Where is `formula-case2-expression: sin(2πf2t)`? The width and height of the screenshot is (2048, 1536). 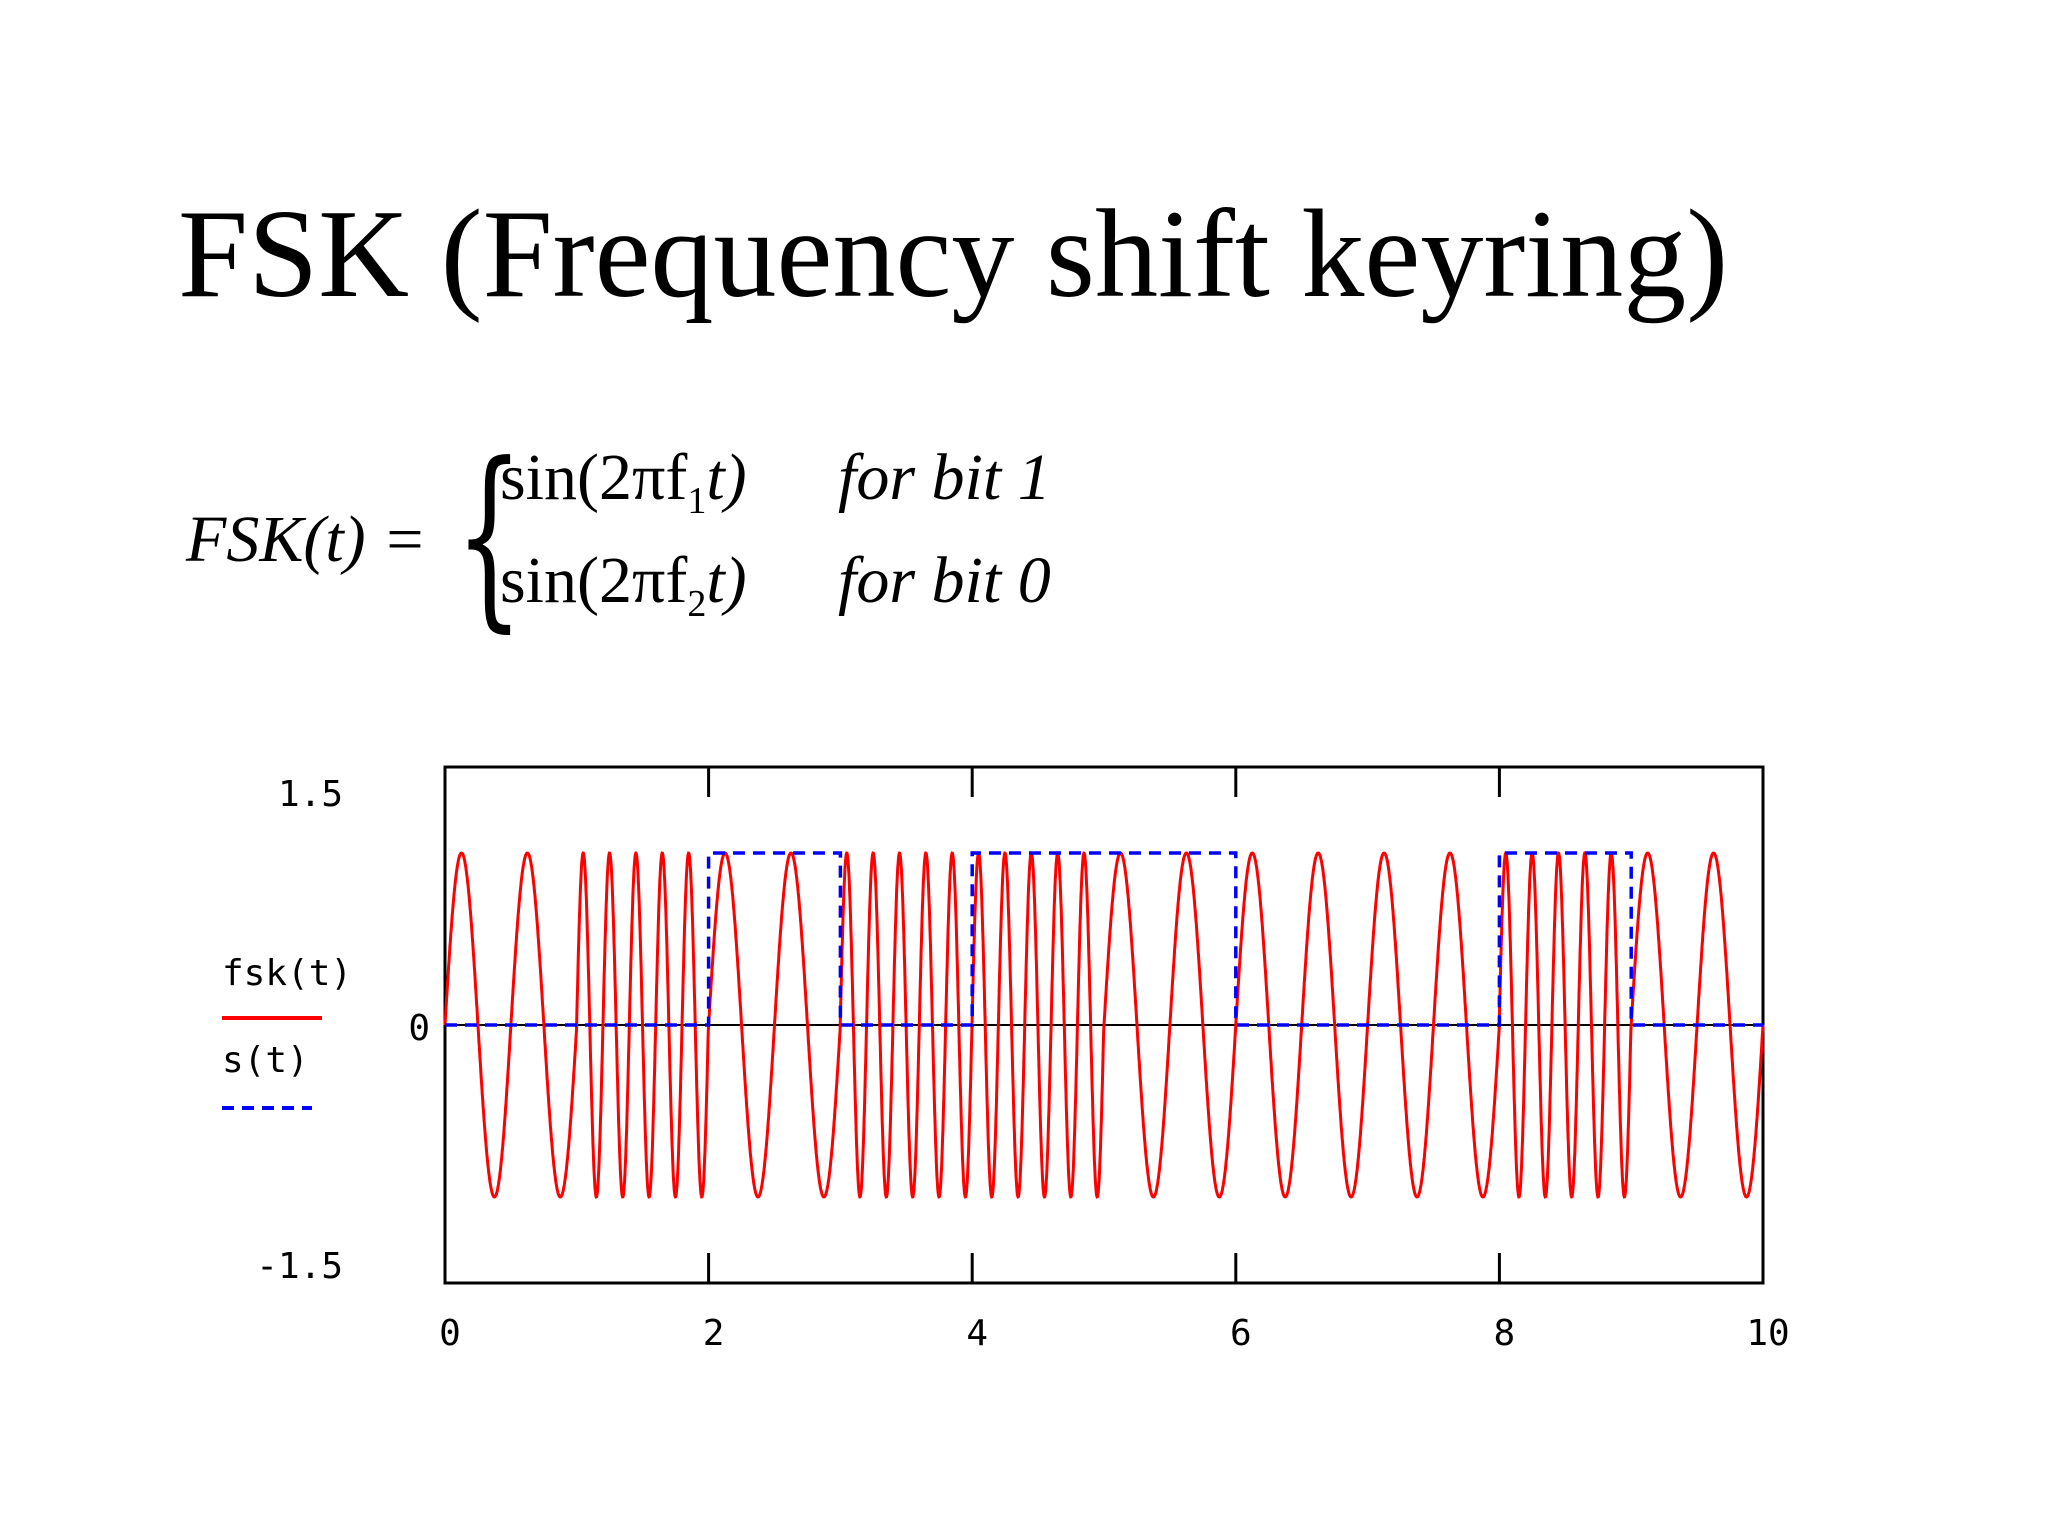
formula-case2-expression: sin(2πf2t) is located at coordinates (623, 585).